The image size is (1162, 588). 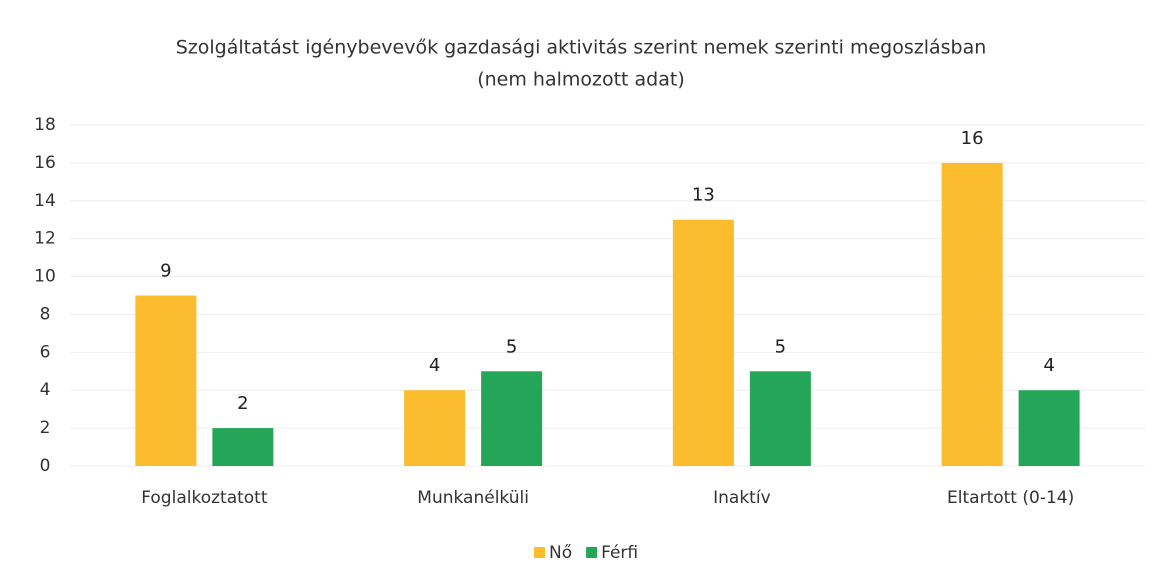 I want to click on data-label: 13, so click(x=703, y=195).